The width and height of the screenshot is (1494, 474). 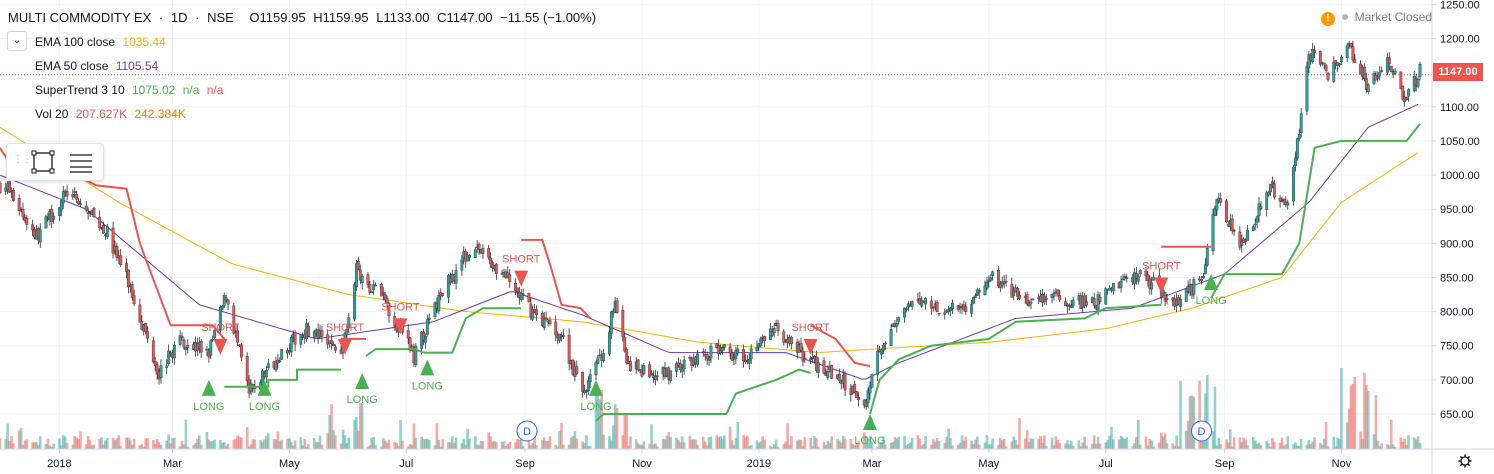 I want to click on long-signal-label: LONG, so click(x=869, y=441).